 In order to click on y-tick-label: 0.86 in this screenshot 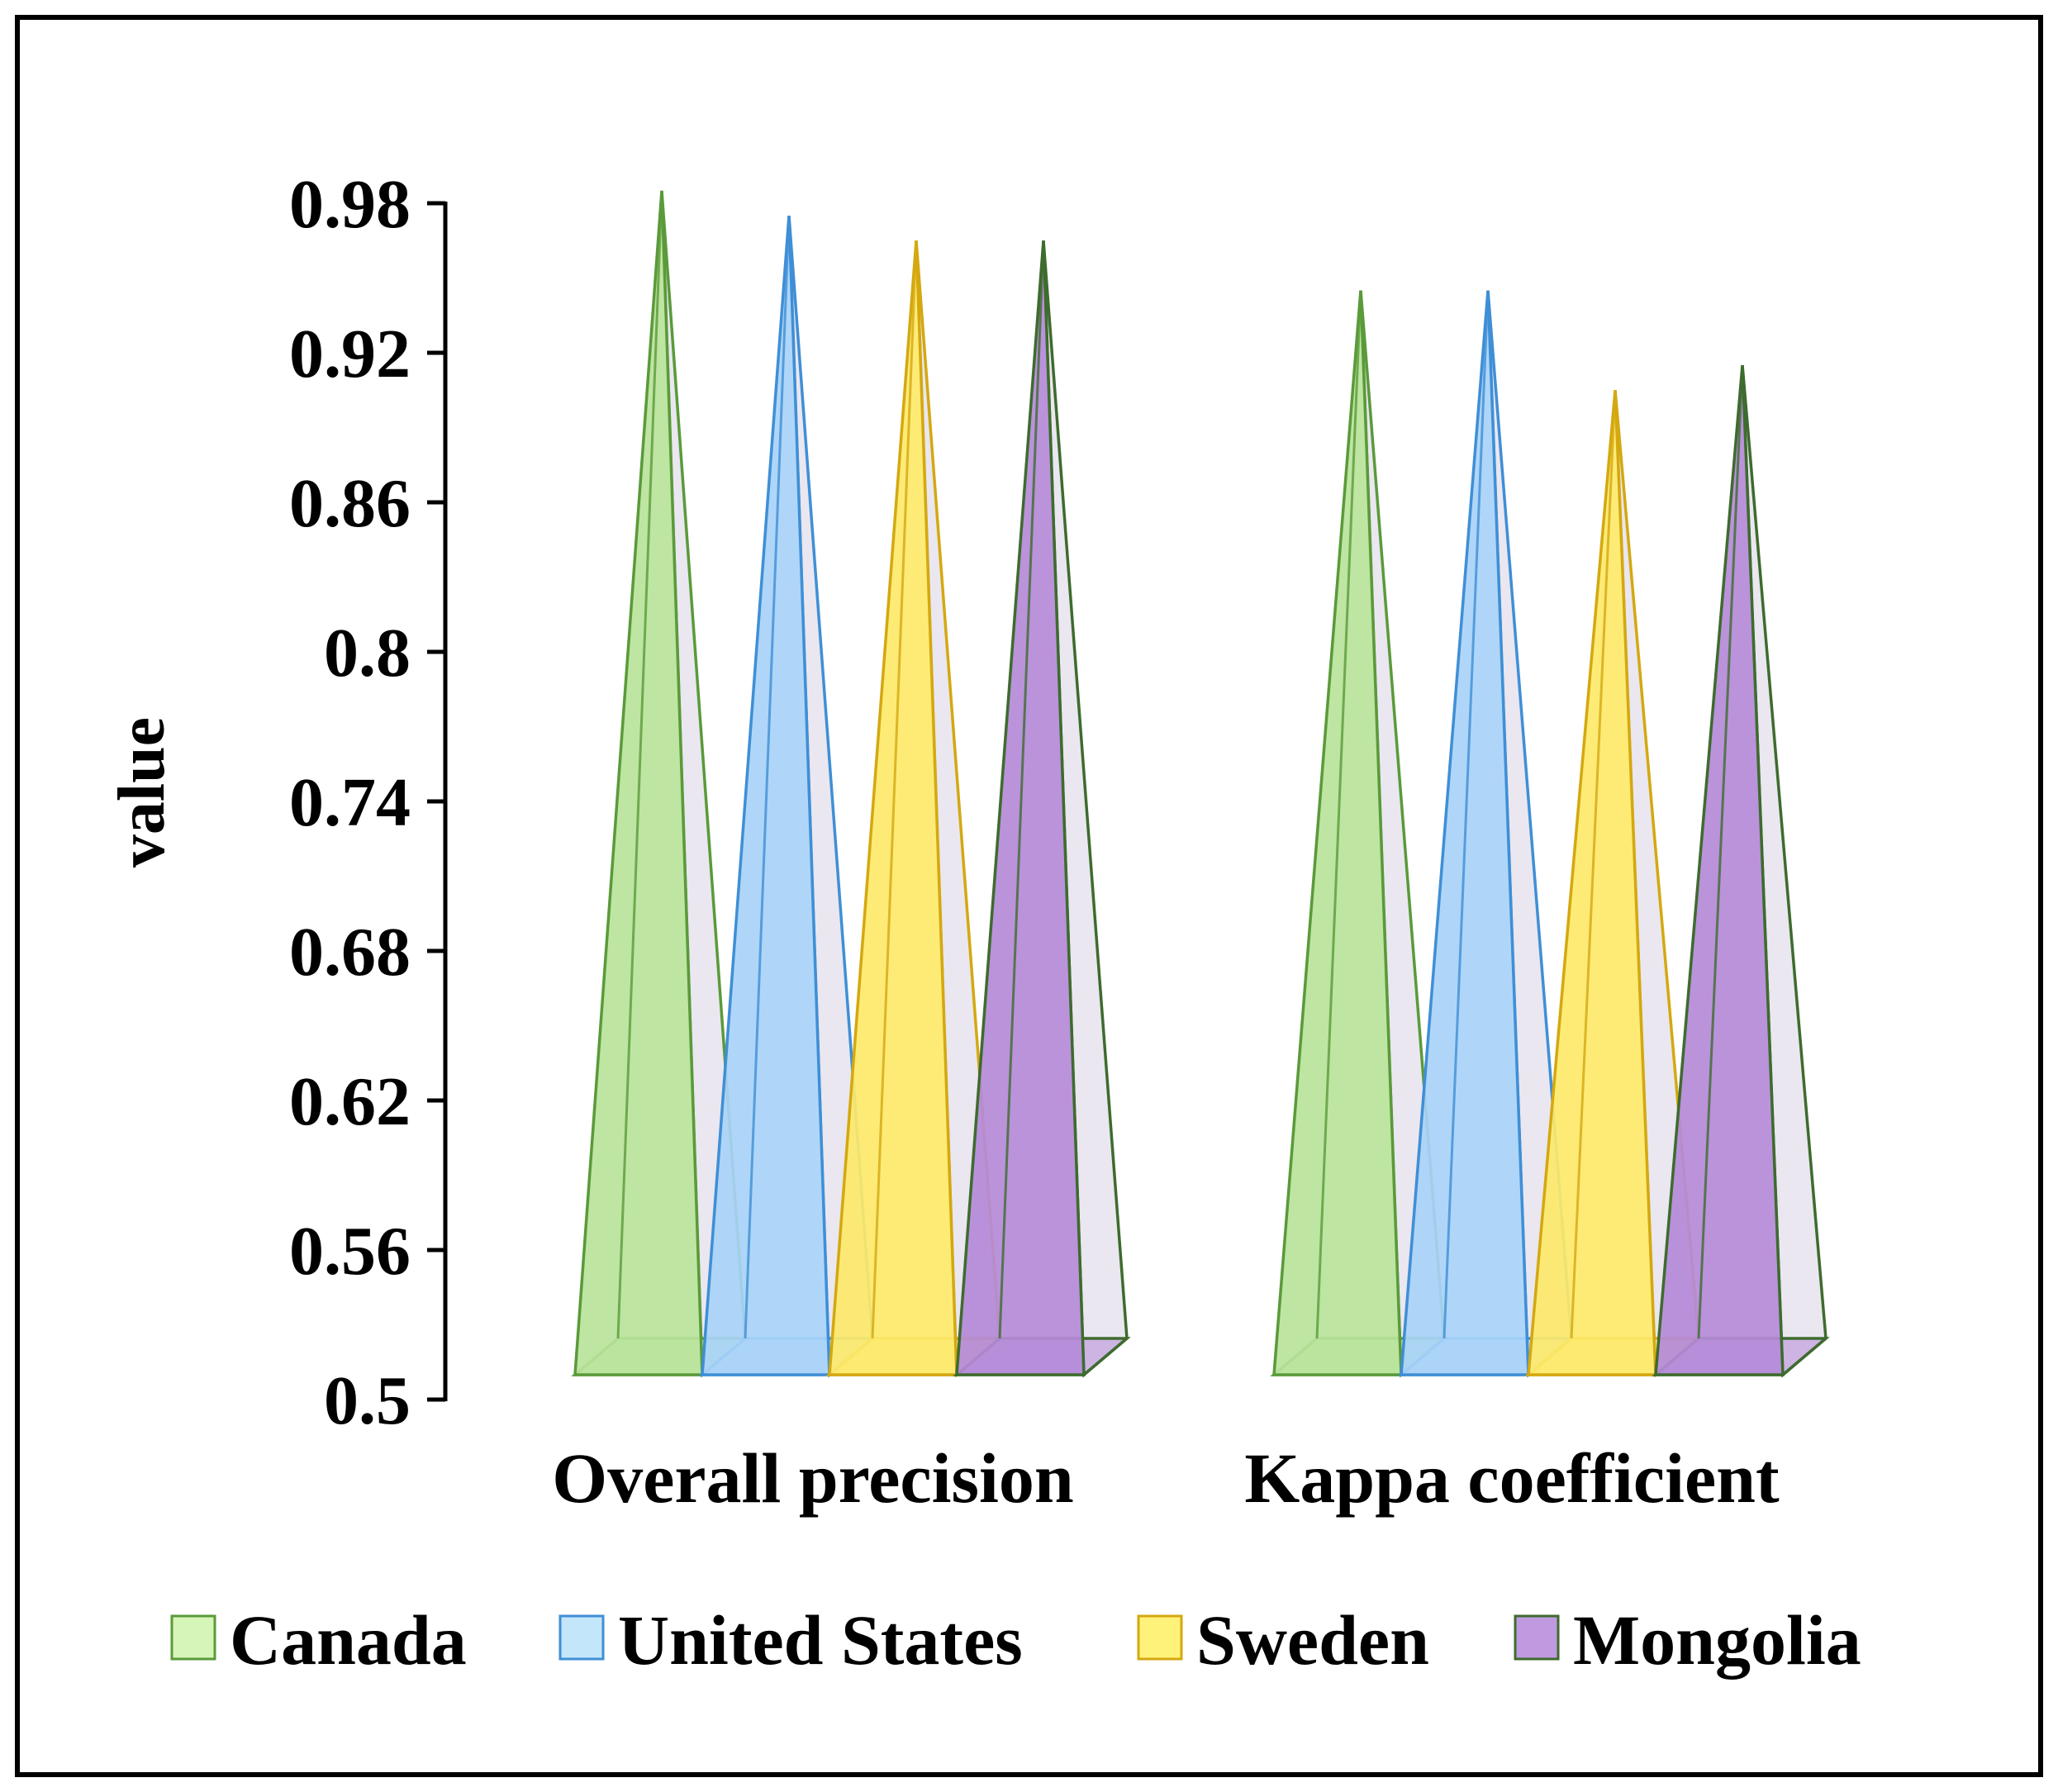, I will do `click(350, 503)`.